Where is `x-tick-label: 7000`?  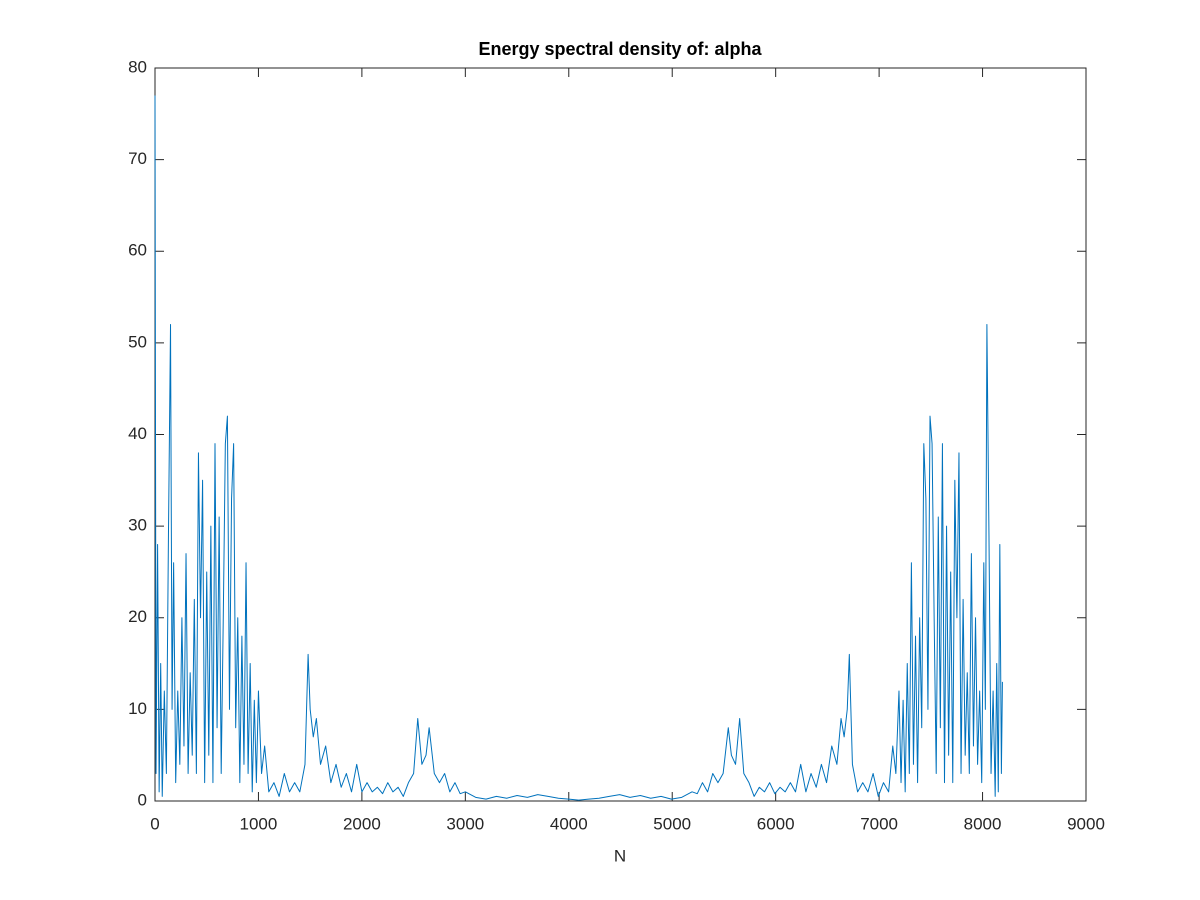 x-tick-label: 7000 is located at coordinates (879, 823).